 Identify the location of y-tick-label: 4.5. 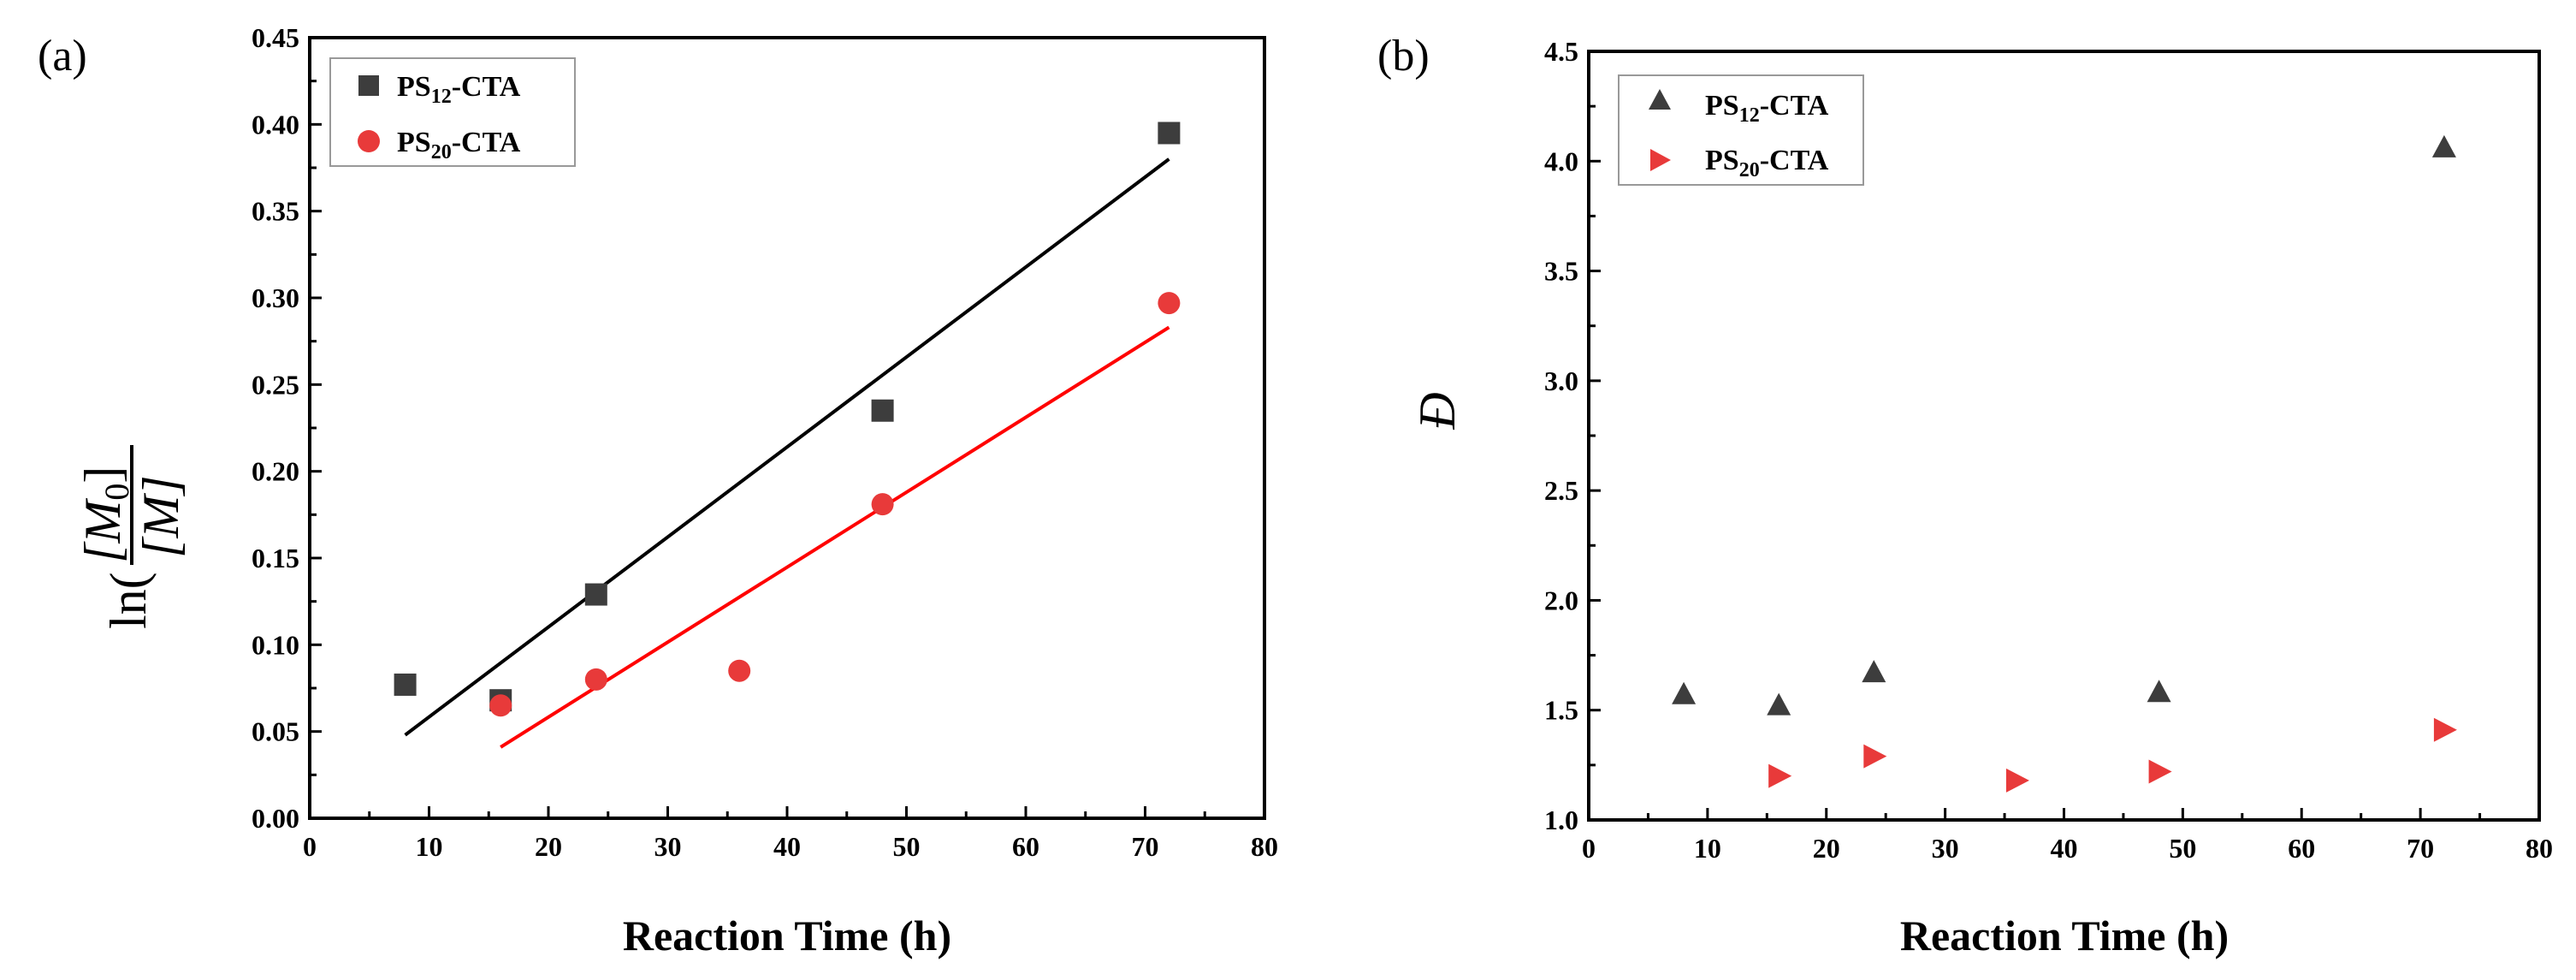
(1561, 51).